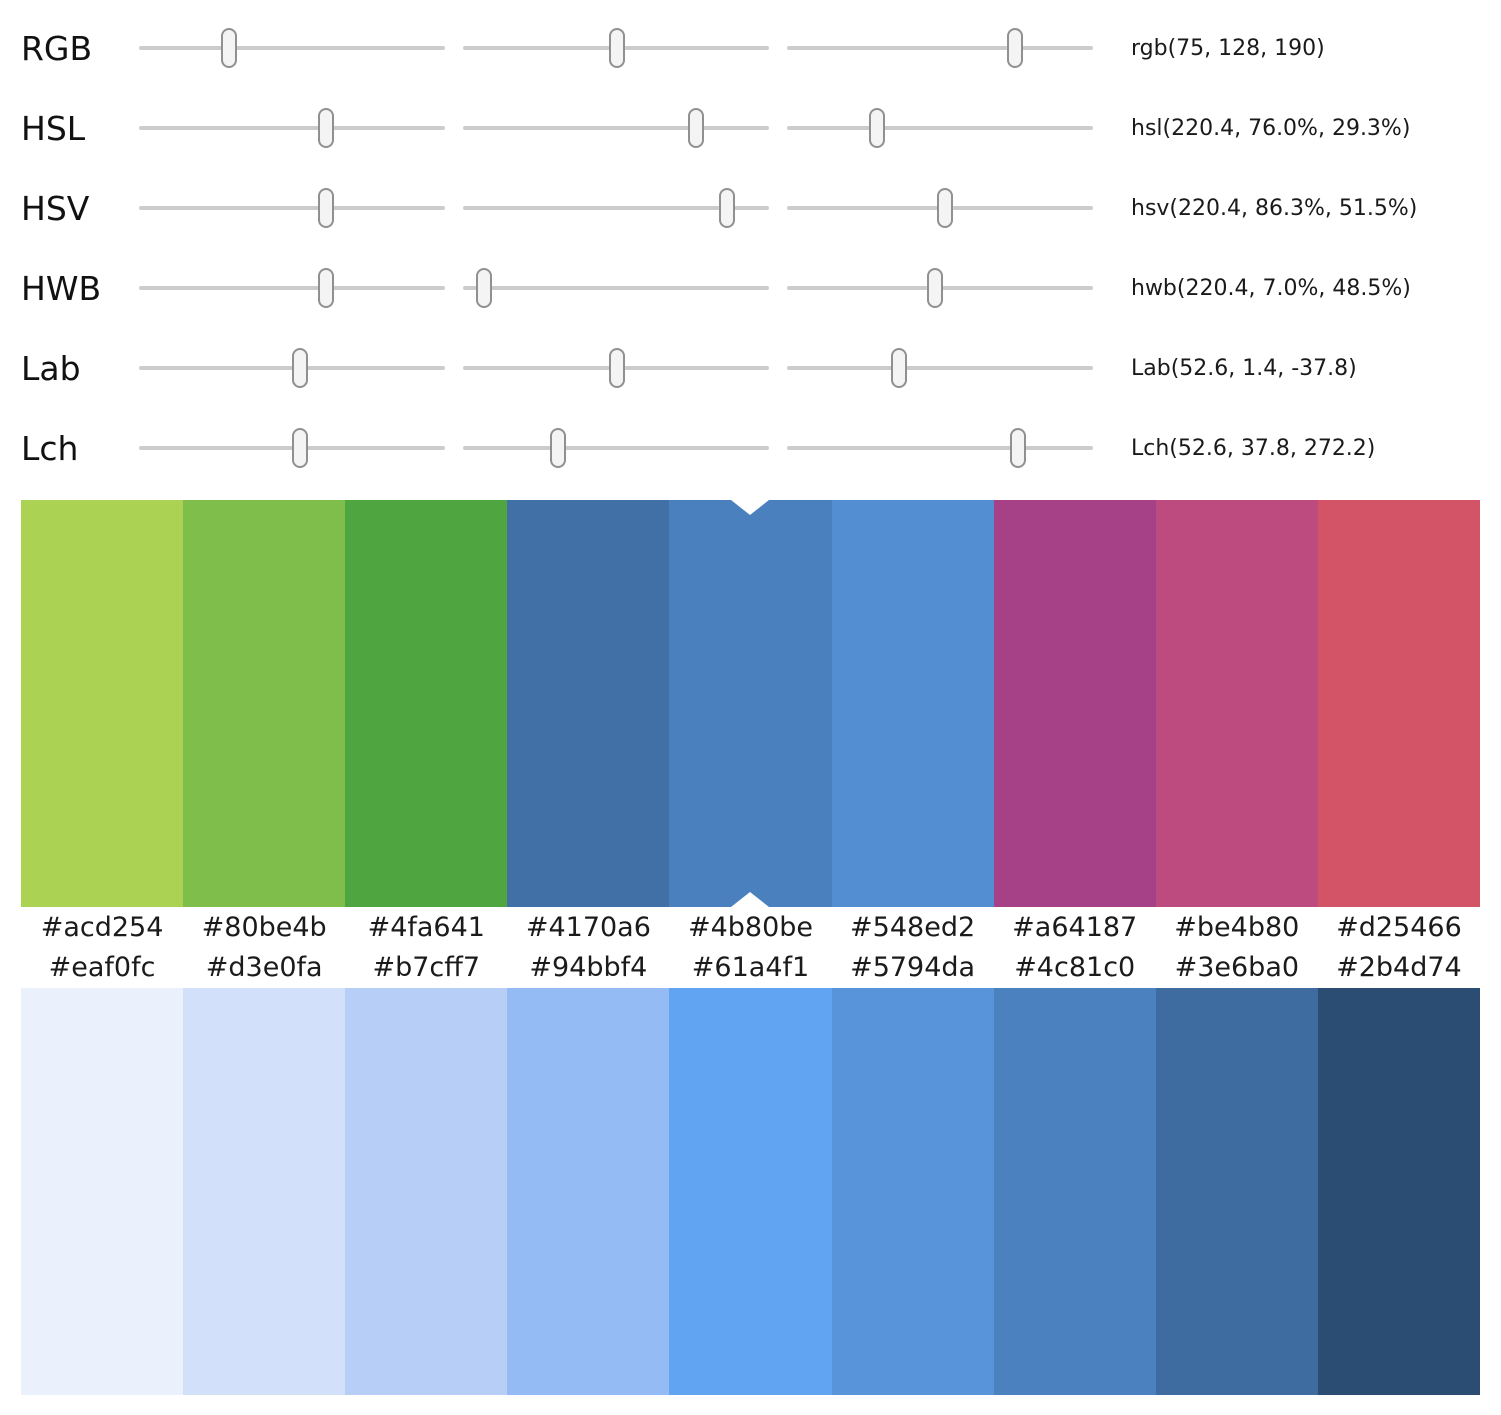  I want to click on slider-row-lch: Lch Lch(52.6, 37.8, 272.2), so click(750, 448).